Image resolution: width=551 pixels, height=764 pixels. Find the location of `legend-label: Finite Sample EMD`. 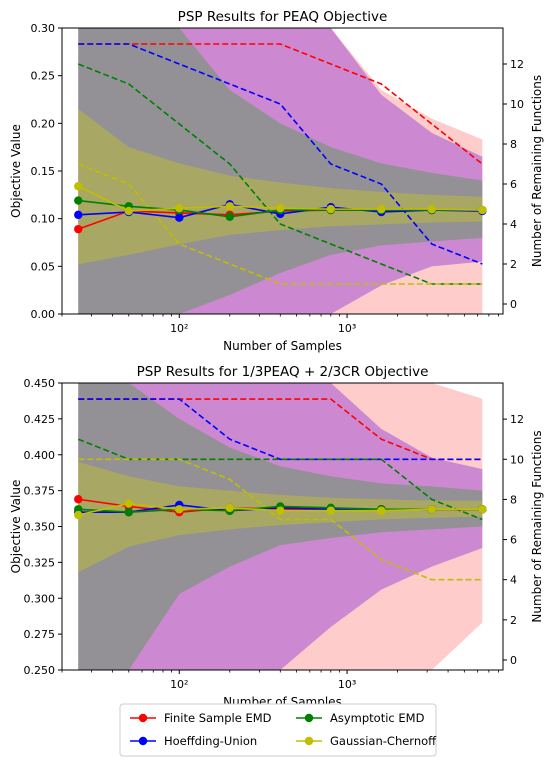

legend-label: Finite Sample EMD is located at coordinates (218, 718).